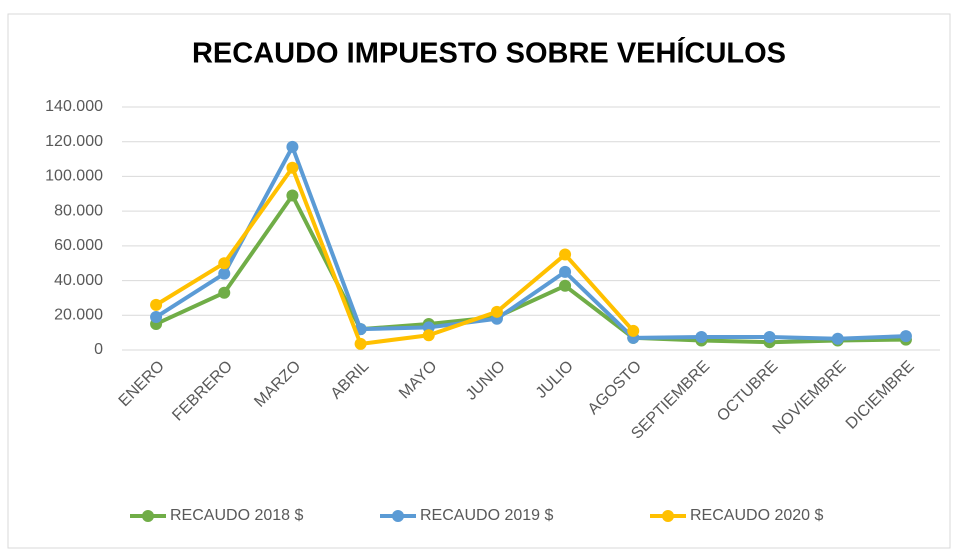  What do you see at coordinates (489, 53) in the screenshot?
I see `chart-title: RECAUDO IMPUESTO SOBRE VEHÍCULOS` at bounding box center [489, 53].